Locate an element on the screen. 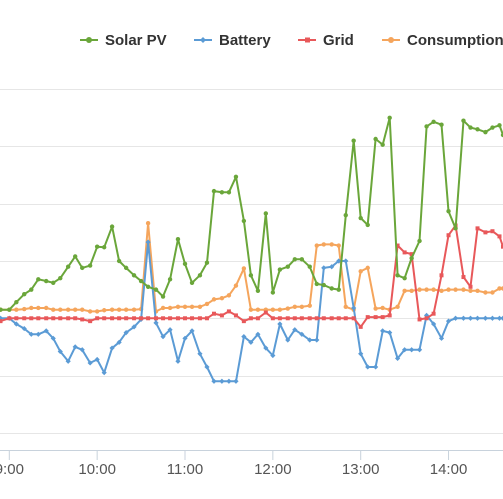 The width and height of the screenshot is (503, 499). legend-item-battery: Battery is located at coordinates (232, 40).